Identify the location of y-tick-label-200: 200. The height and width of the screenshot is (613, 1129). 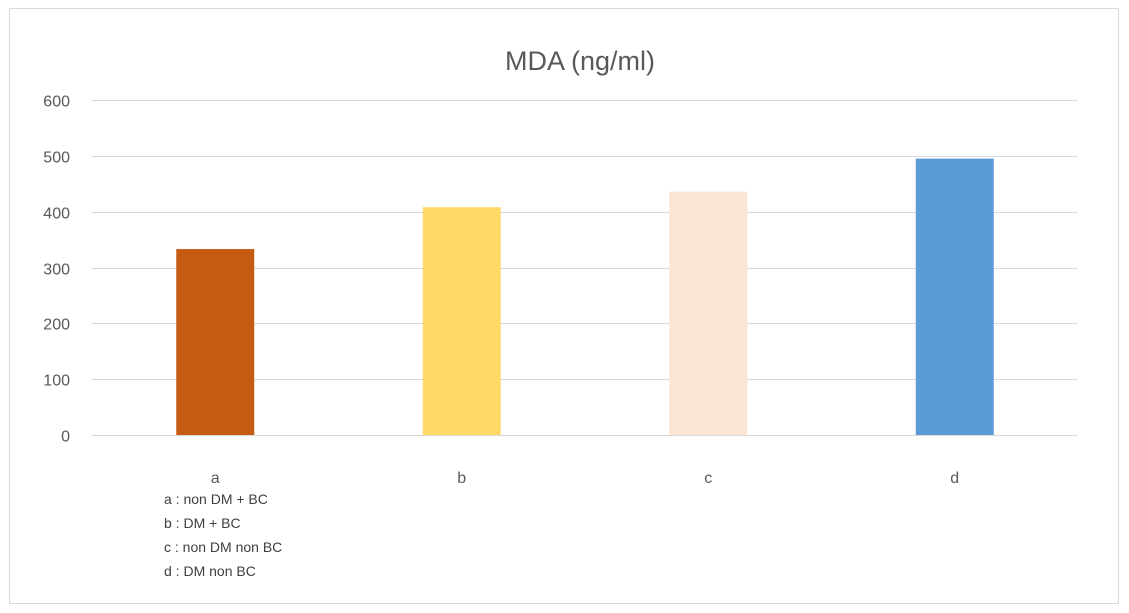
(56, 325).